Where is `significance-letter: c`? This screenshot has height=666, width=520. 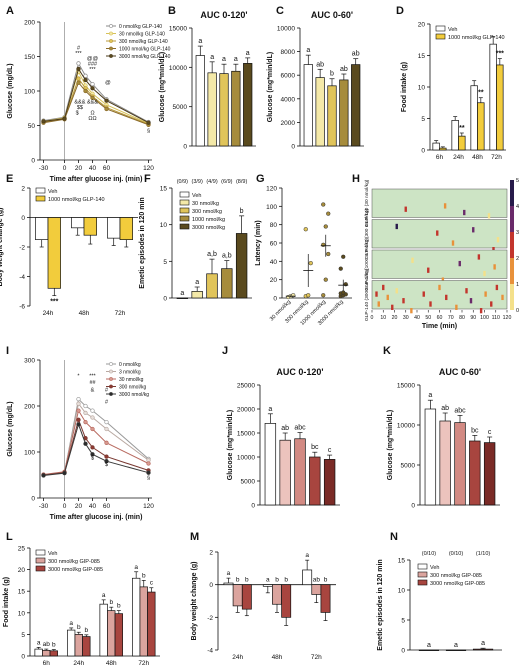
significance-letter: c is located at coordinates (330, 450).